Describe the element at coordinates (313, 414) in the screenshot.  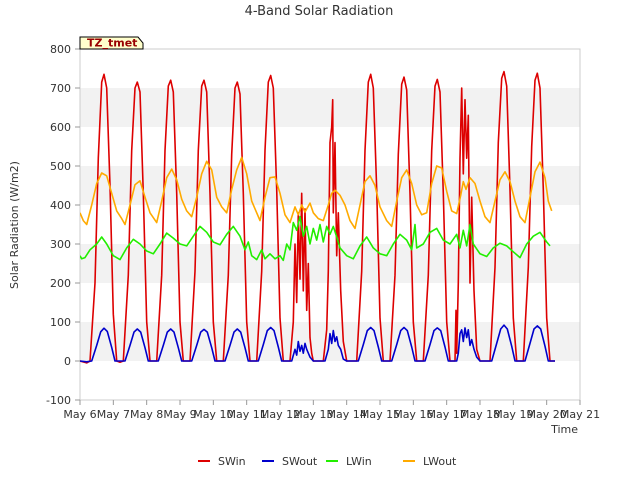
I see `x-tick-label: May 13` at that location.